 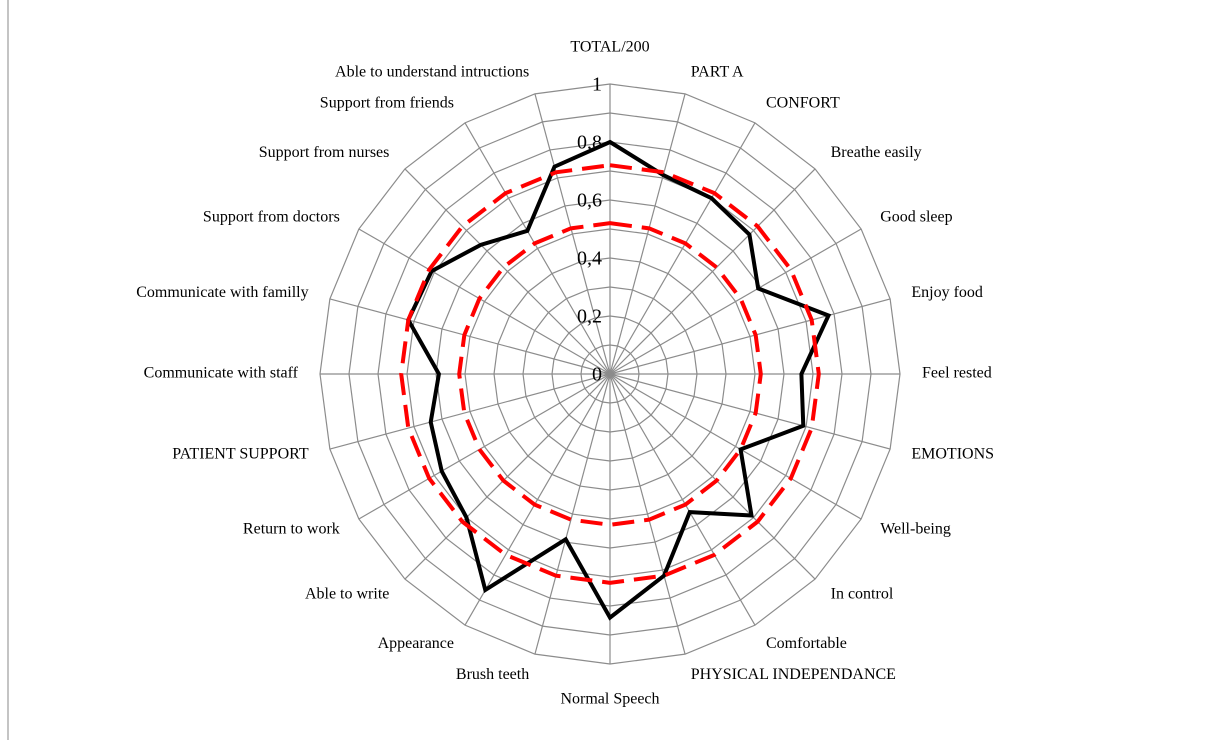 I want to click on r-tick-label: 0,8, so click(x=589, y=143).